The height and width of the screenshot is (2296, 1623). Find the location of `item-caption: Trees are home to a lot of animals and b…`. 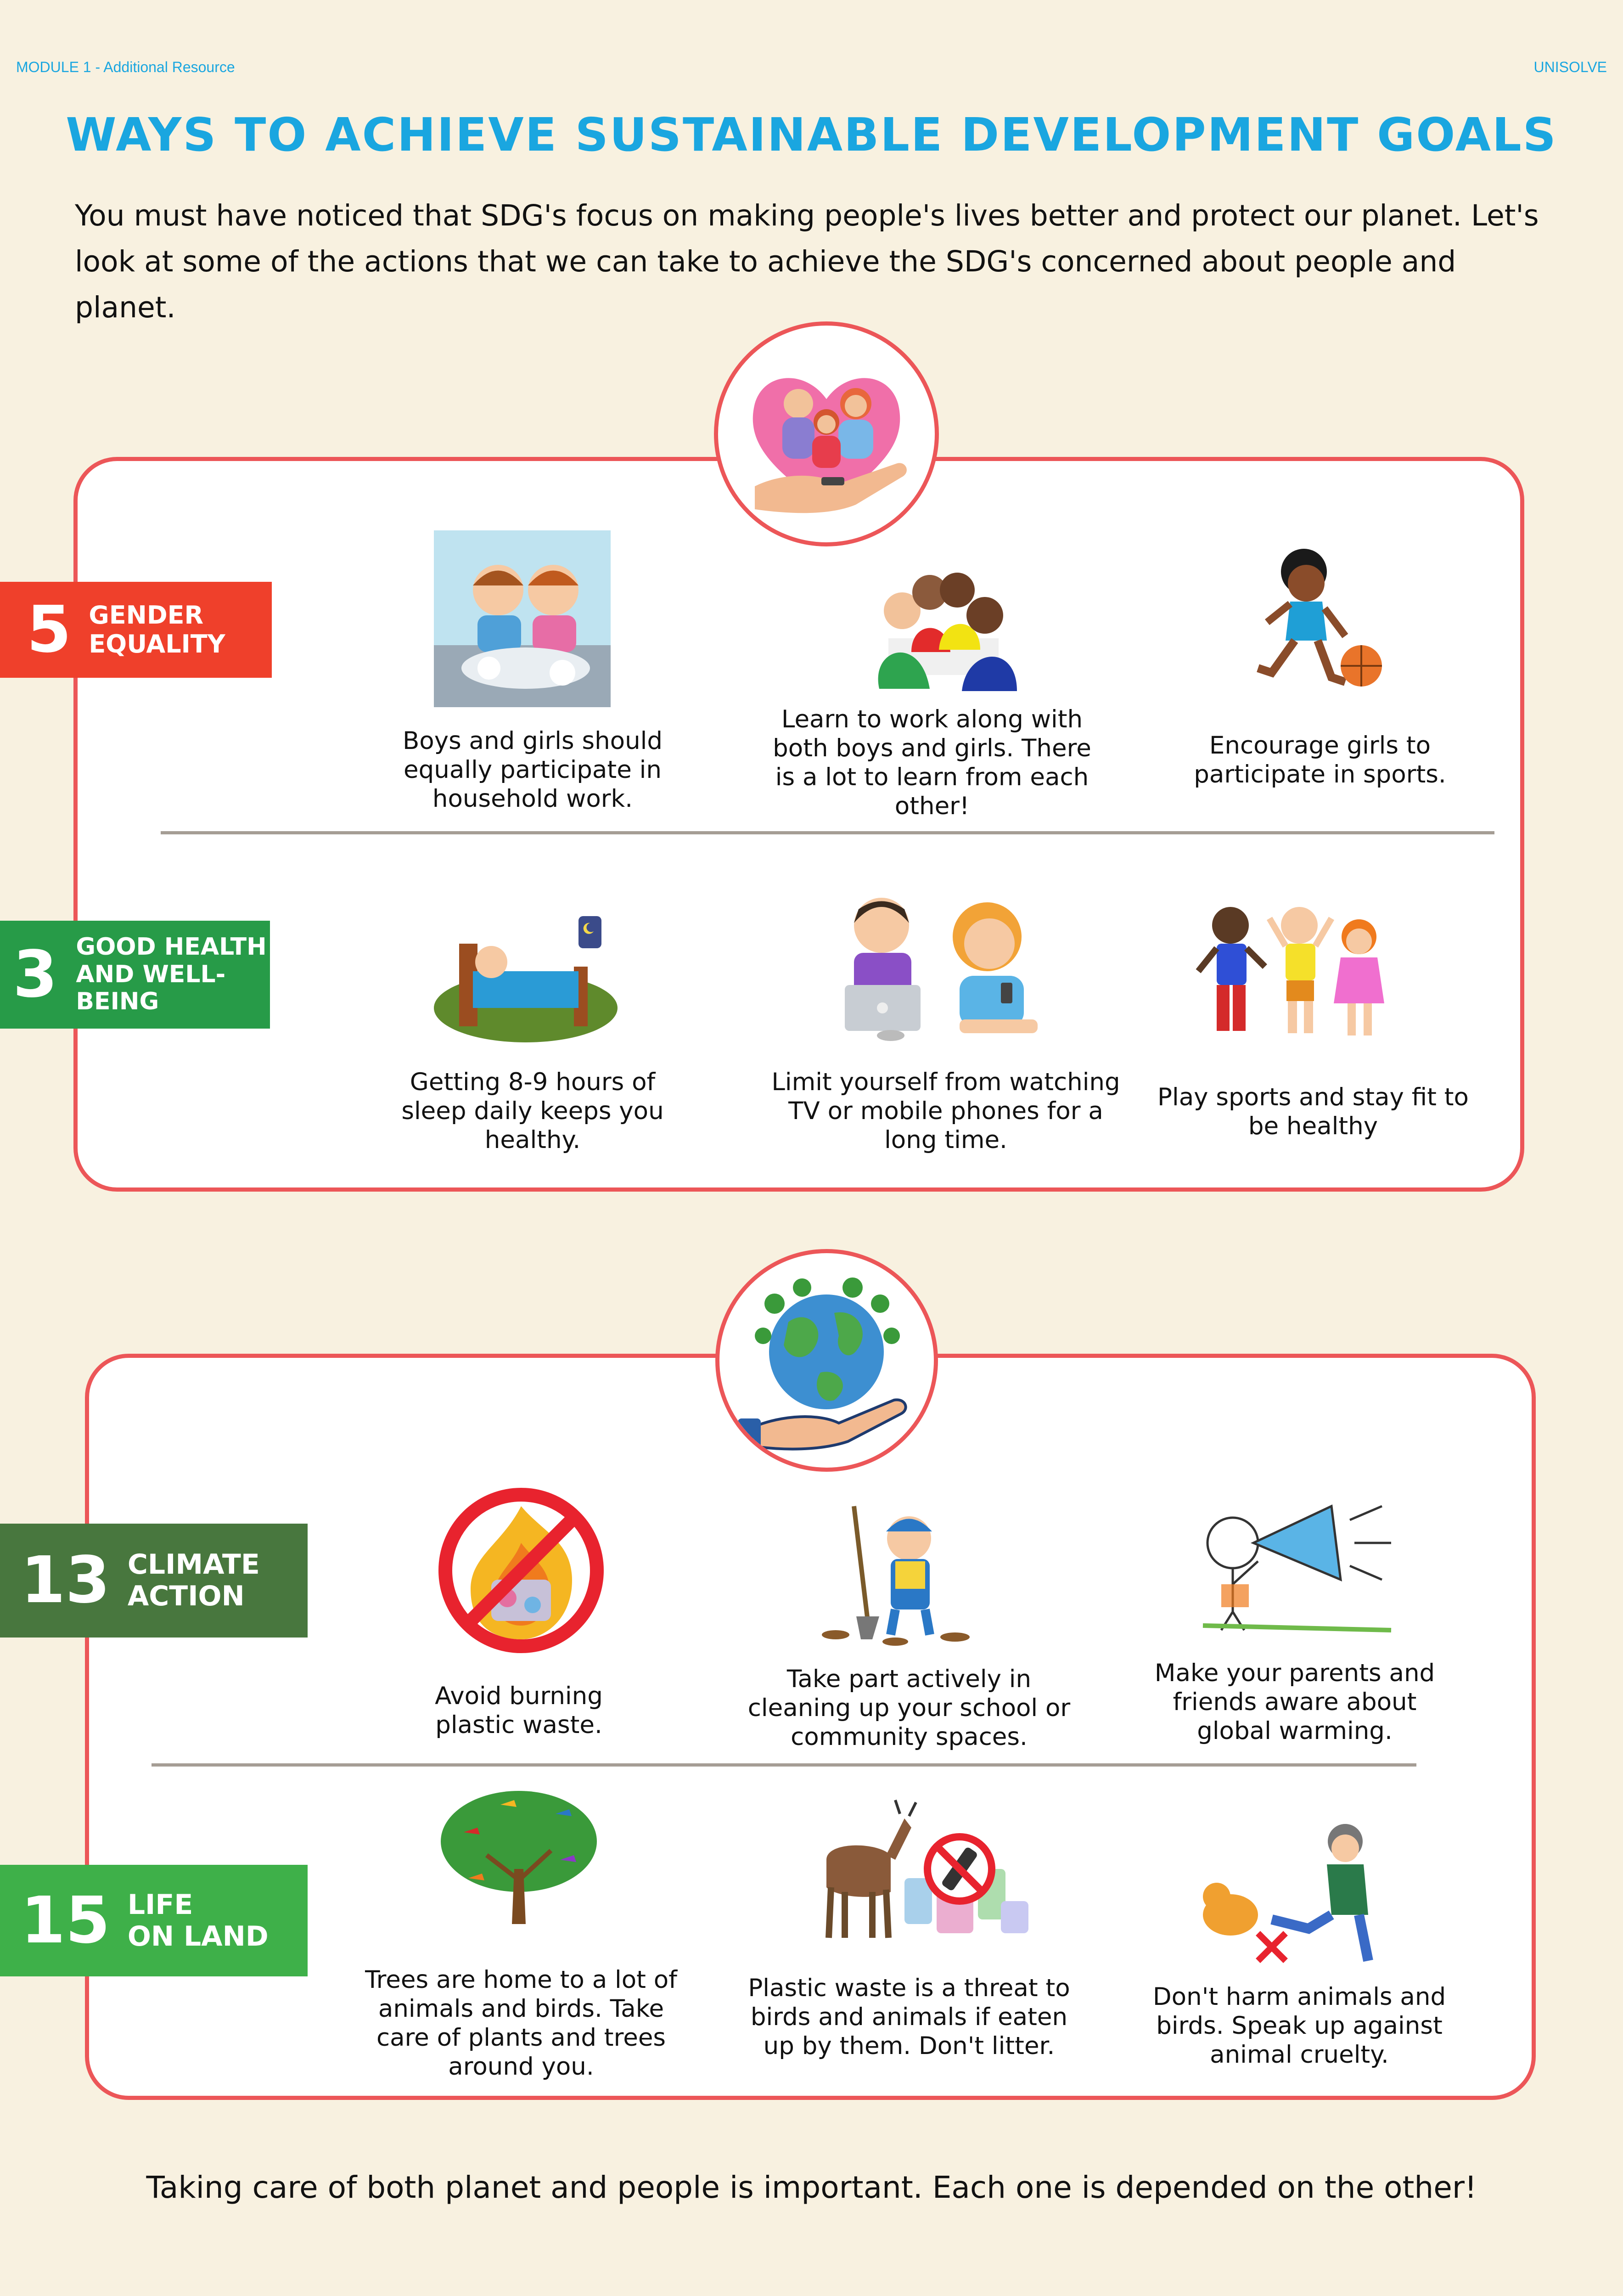

item-caption: Trees are home to a lot of animals and b… is located at coordinates (521, 2023).